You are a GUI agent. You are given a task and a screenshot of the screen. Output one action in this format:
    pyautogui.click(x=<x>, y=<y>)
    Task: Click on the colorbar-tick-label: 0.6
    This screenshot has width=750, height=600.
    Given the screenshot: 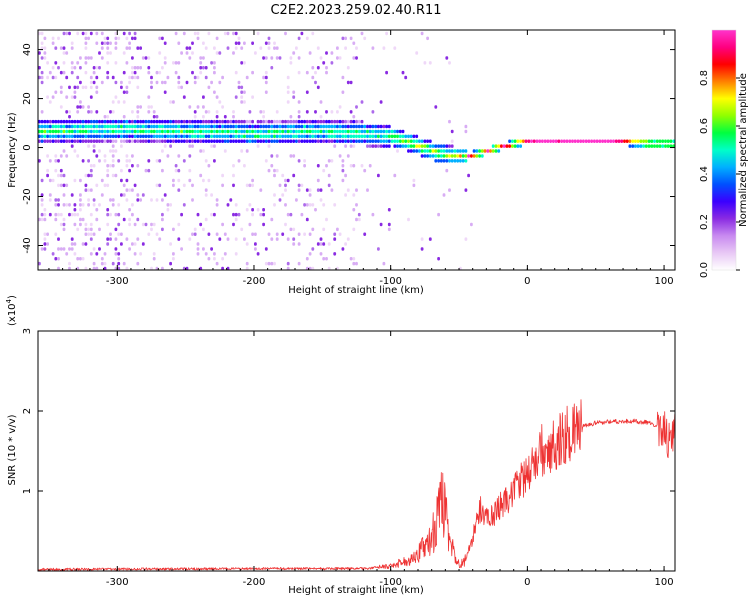 What is the action you would take?
    pyautogui.click(x=704, y=126)
    